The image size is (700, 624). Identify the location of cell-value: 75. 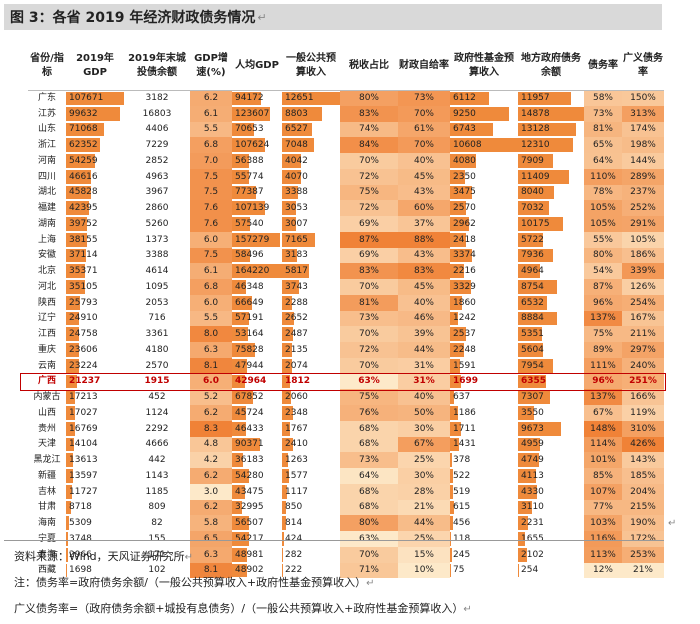
(459, 570).